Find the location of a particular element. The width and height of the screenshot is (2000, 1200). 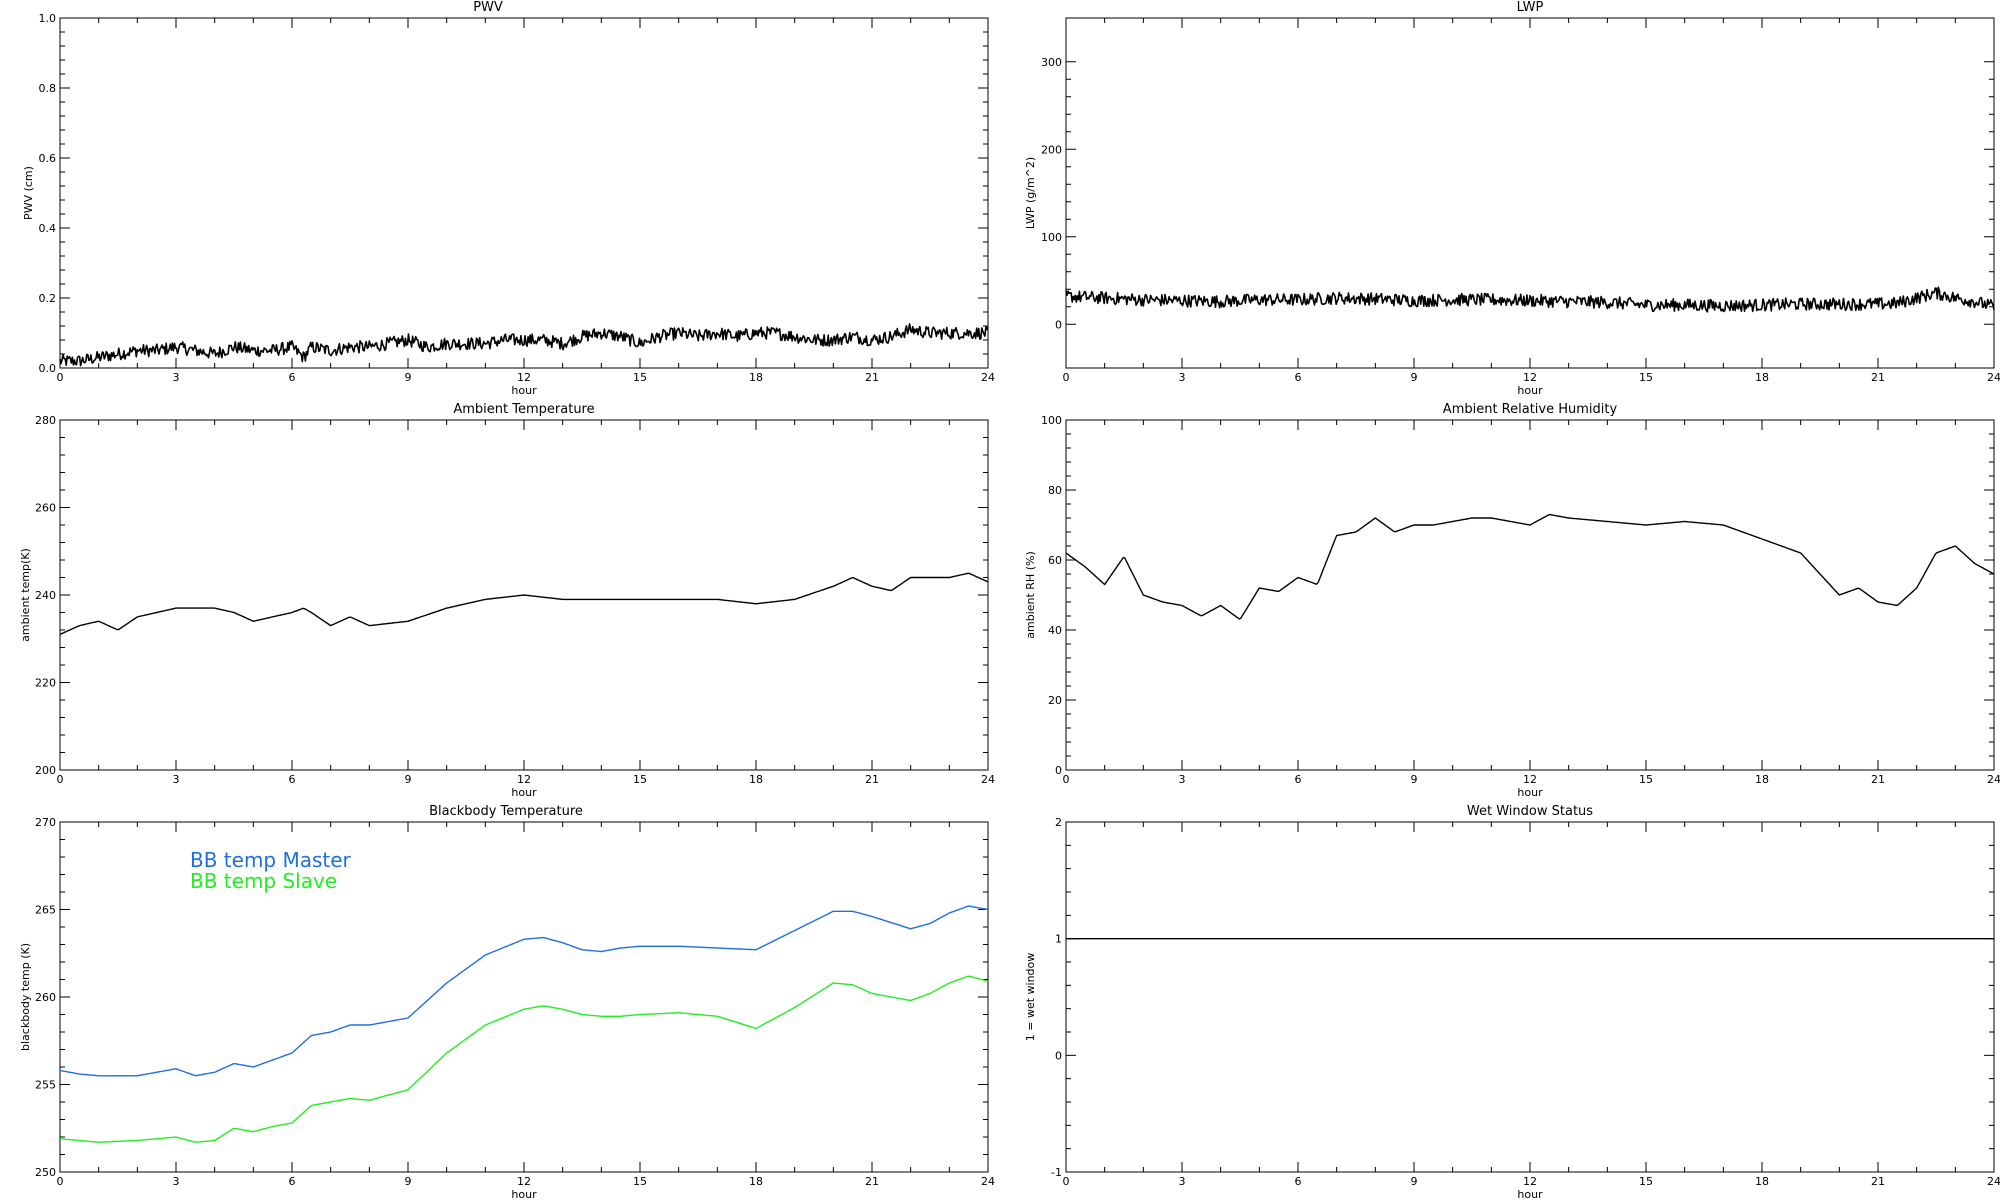

y-tick-label: 255 is located at coordinates (45, 1085).